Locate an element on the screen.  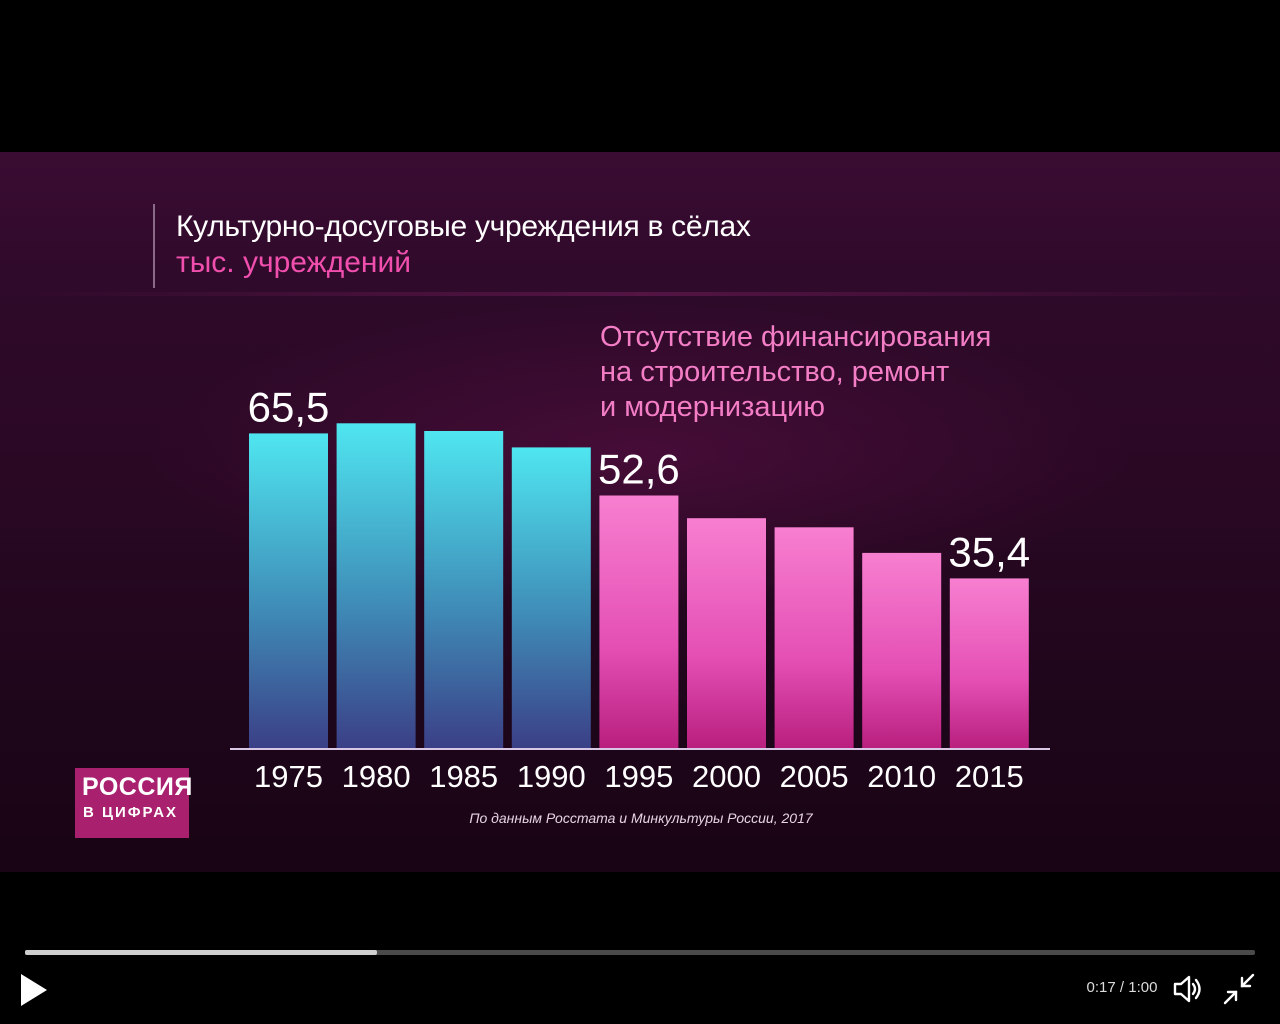
bar-2005 is located at coordinates (814, 638).